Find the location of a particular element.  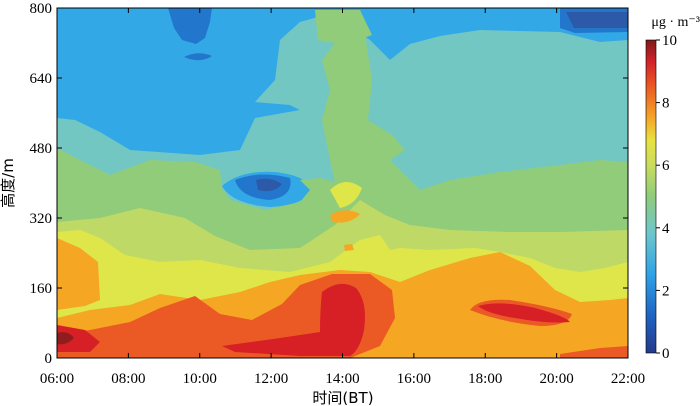

contour-level-4-5-upper is located at coordinates (343, 27).